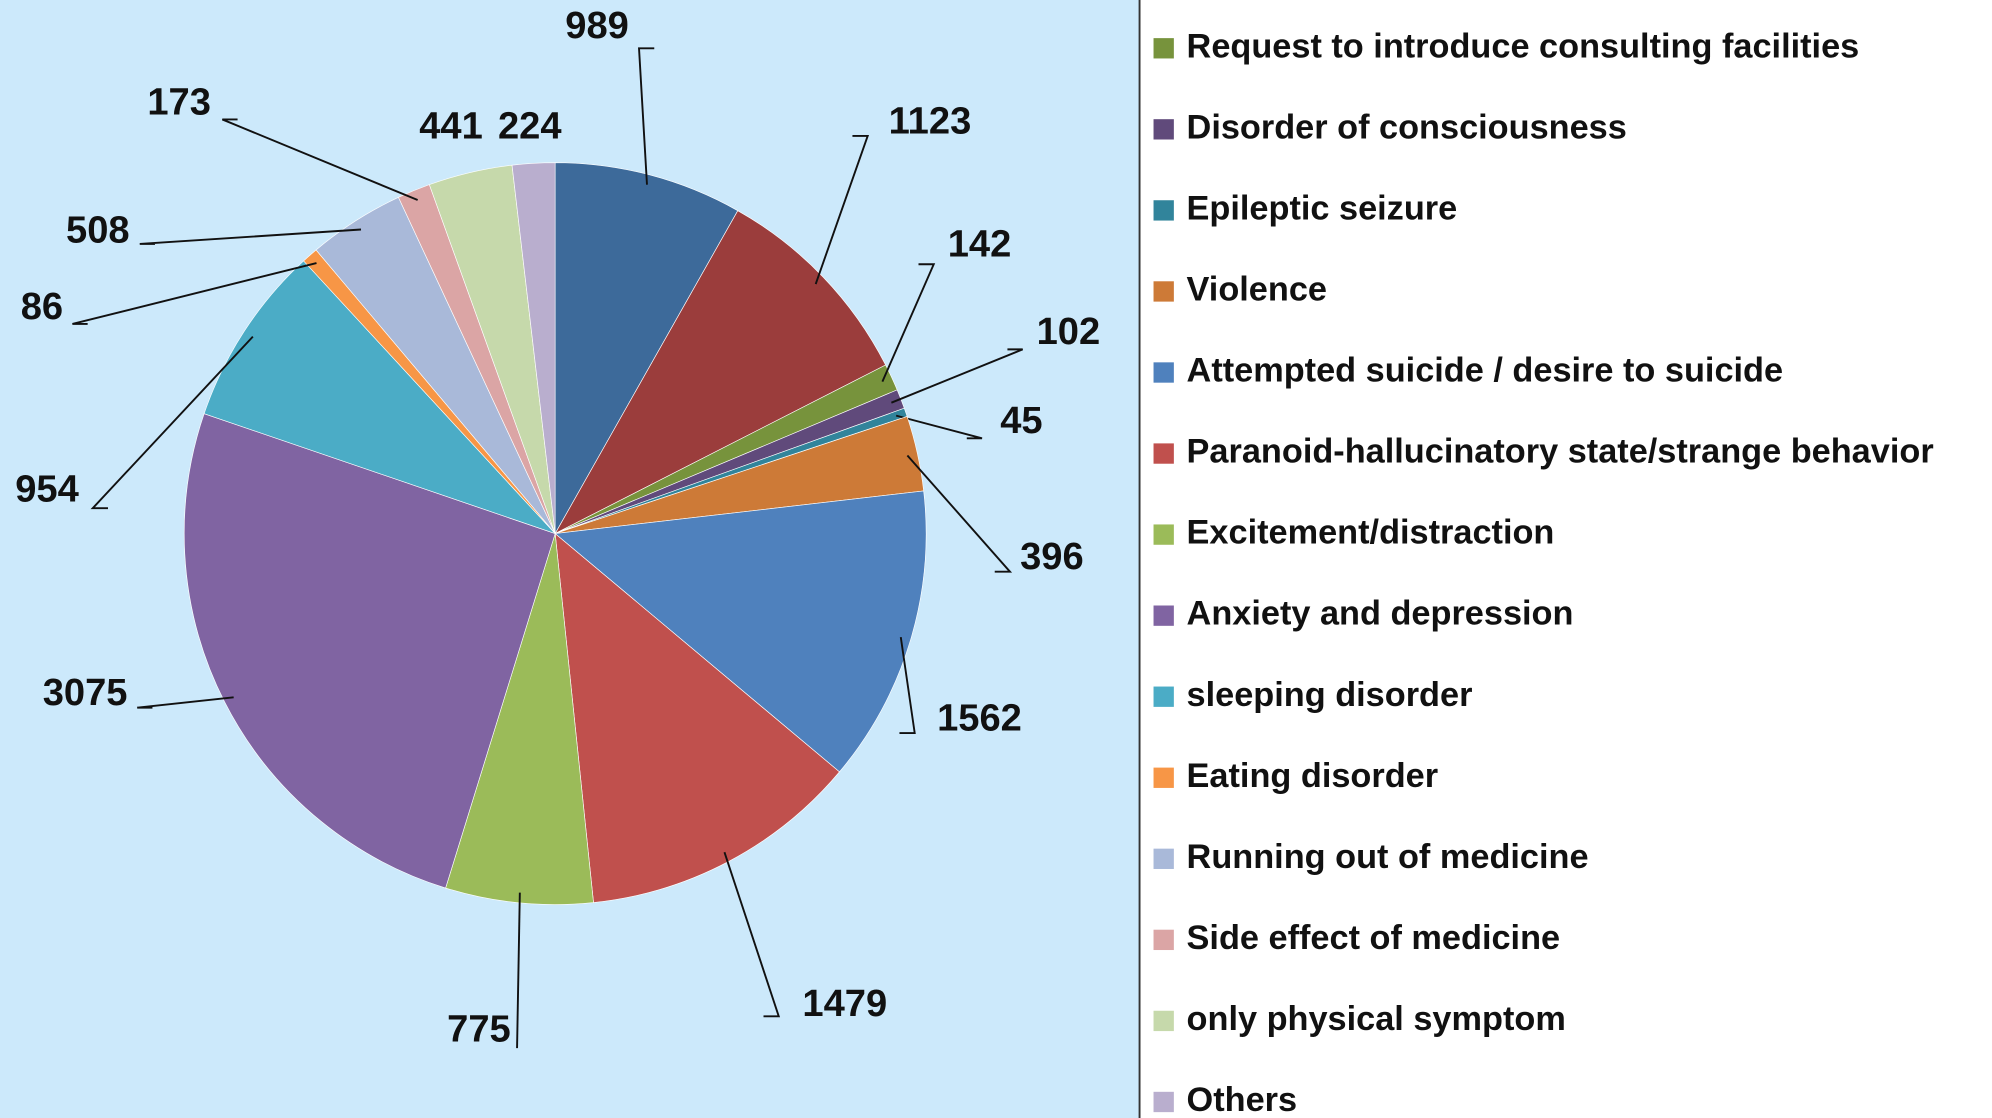 This screenshot has height=1118, width=1992. I want to click on data-label: 508, so click(98, 231).